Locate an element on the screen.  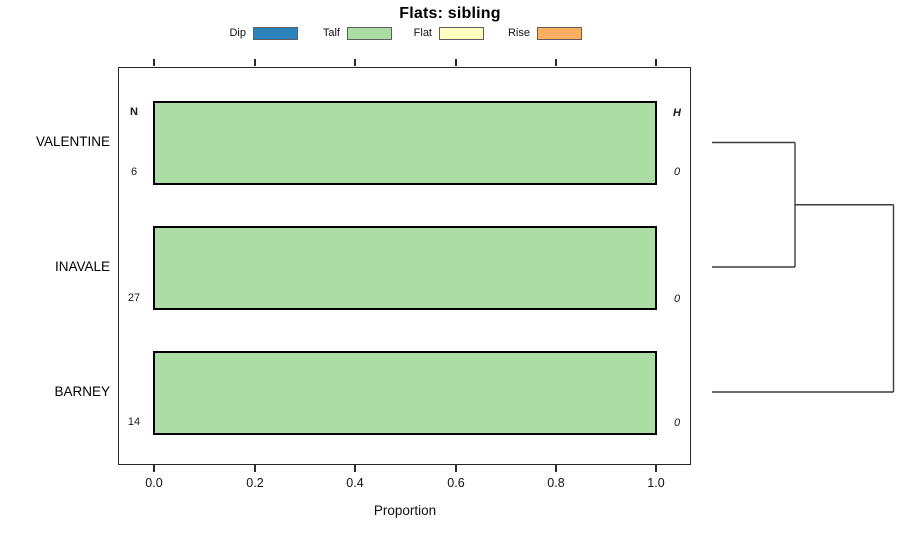
bar-valentine is located at coordinates (405, 143).